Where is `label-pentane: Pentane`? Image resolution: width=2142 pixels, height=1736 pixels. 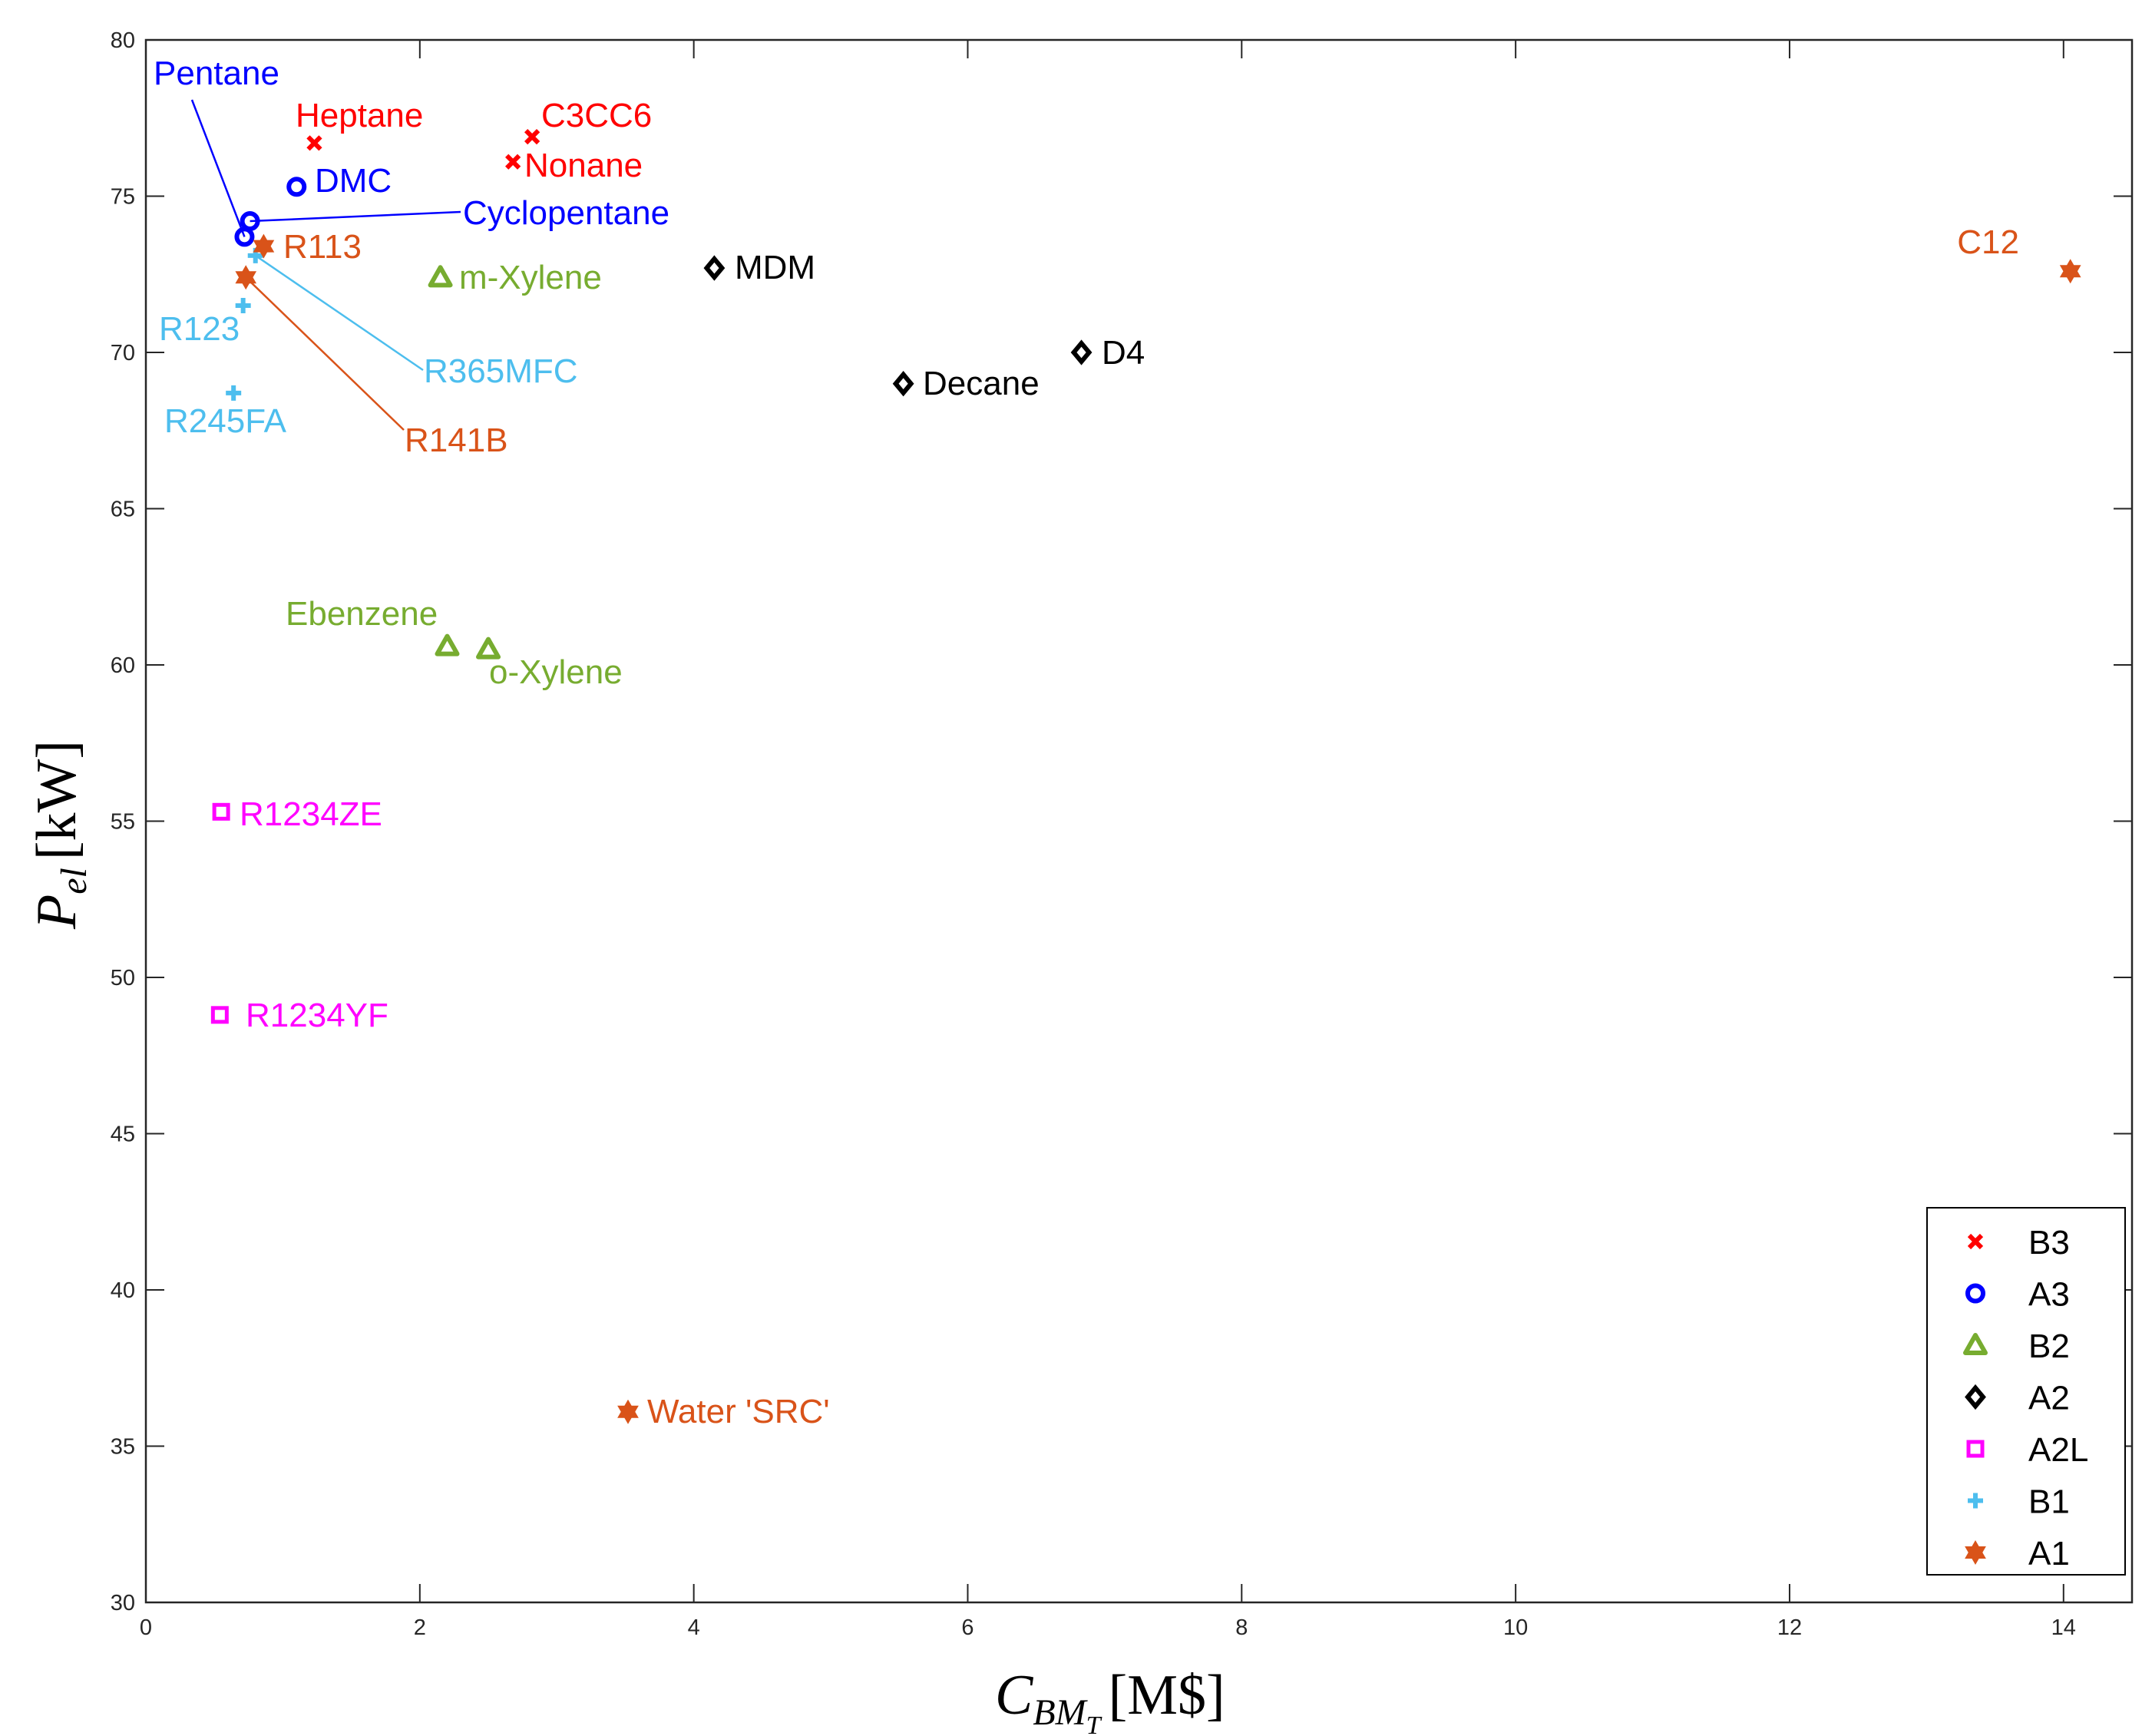
label-pentane: Pentane is located at coordinates (216, 73).